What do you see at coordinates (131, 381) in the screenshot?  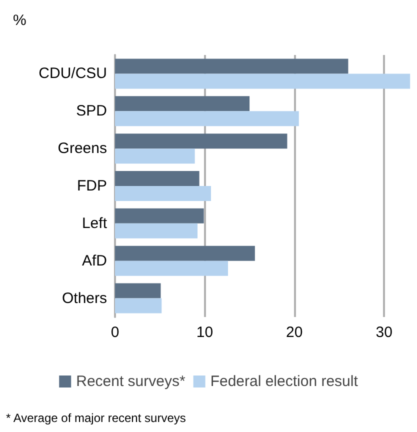 I see `legend-label: Recent surveys*` at bounding box center [131, 381].